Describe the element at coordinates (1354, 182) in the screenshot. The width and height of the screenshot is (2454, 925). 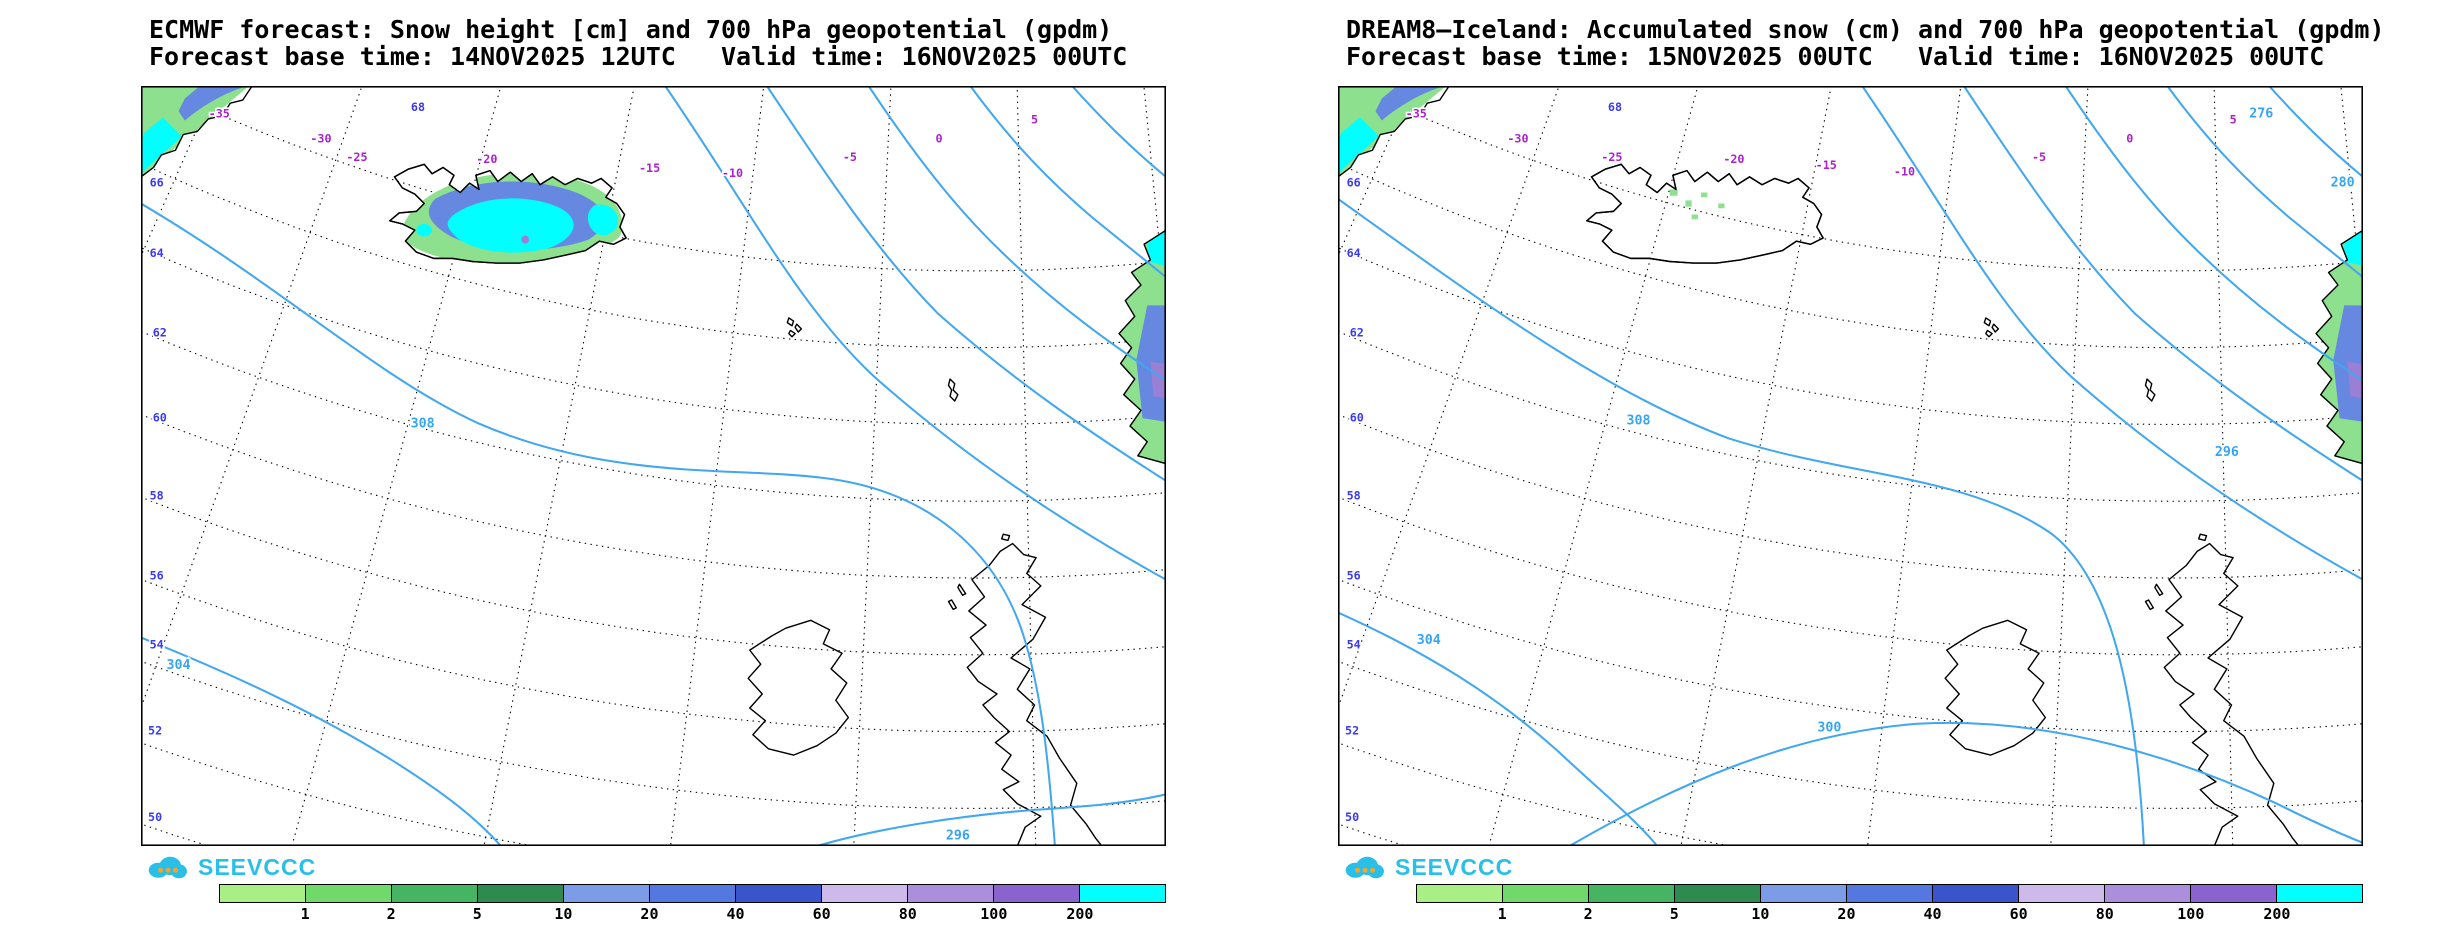
I see `latitude-label: 66` at that location.